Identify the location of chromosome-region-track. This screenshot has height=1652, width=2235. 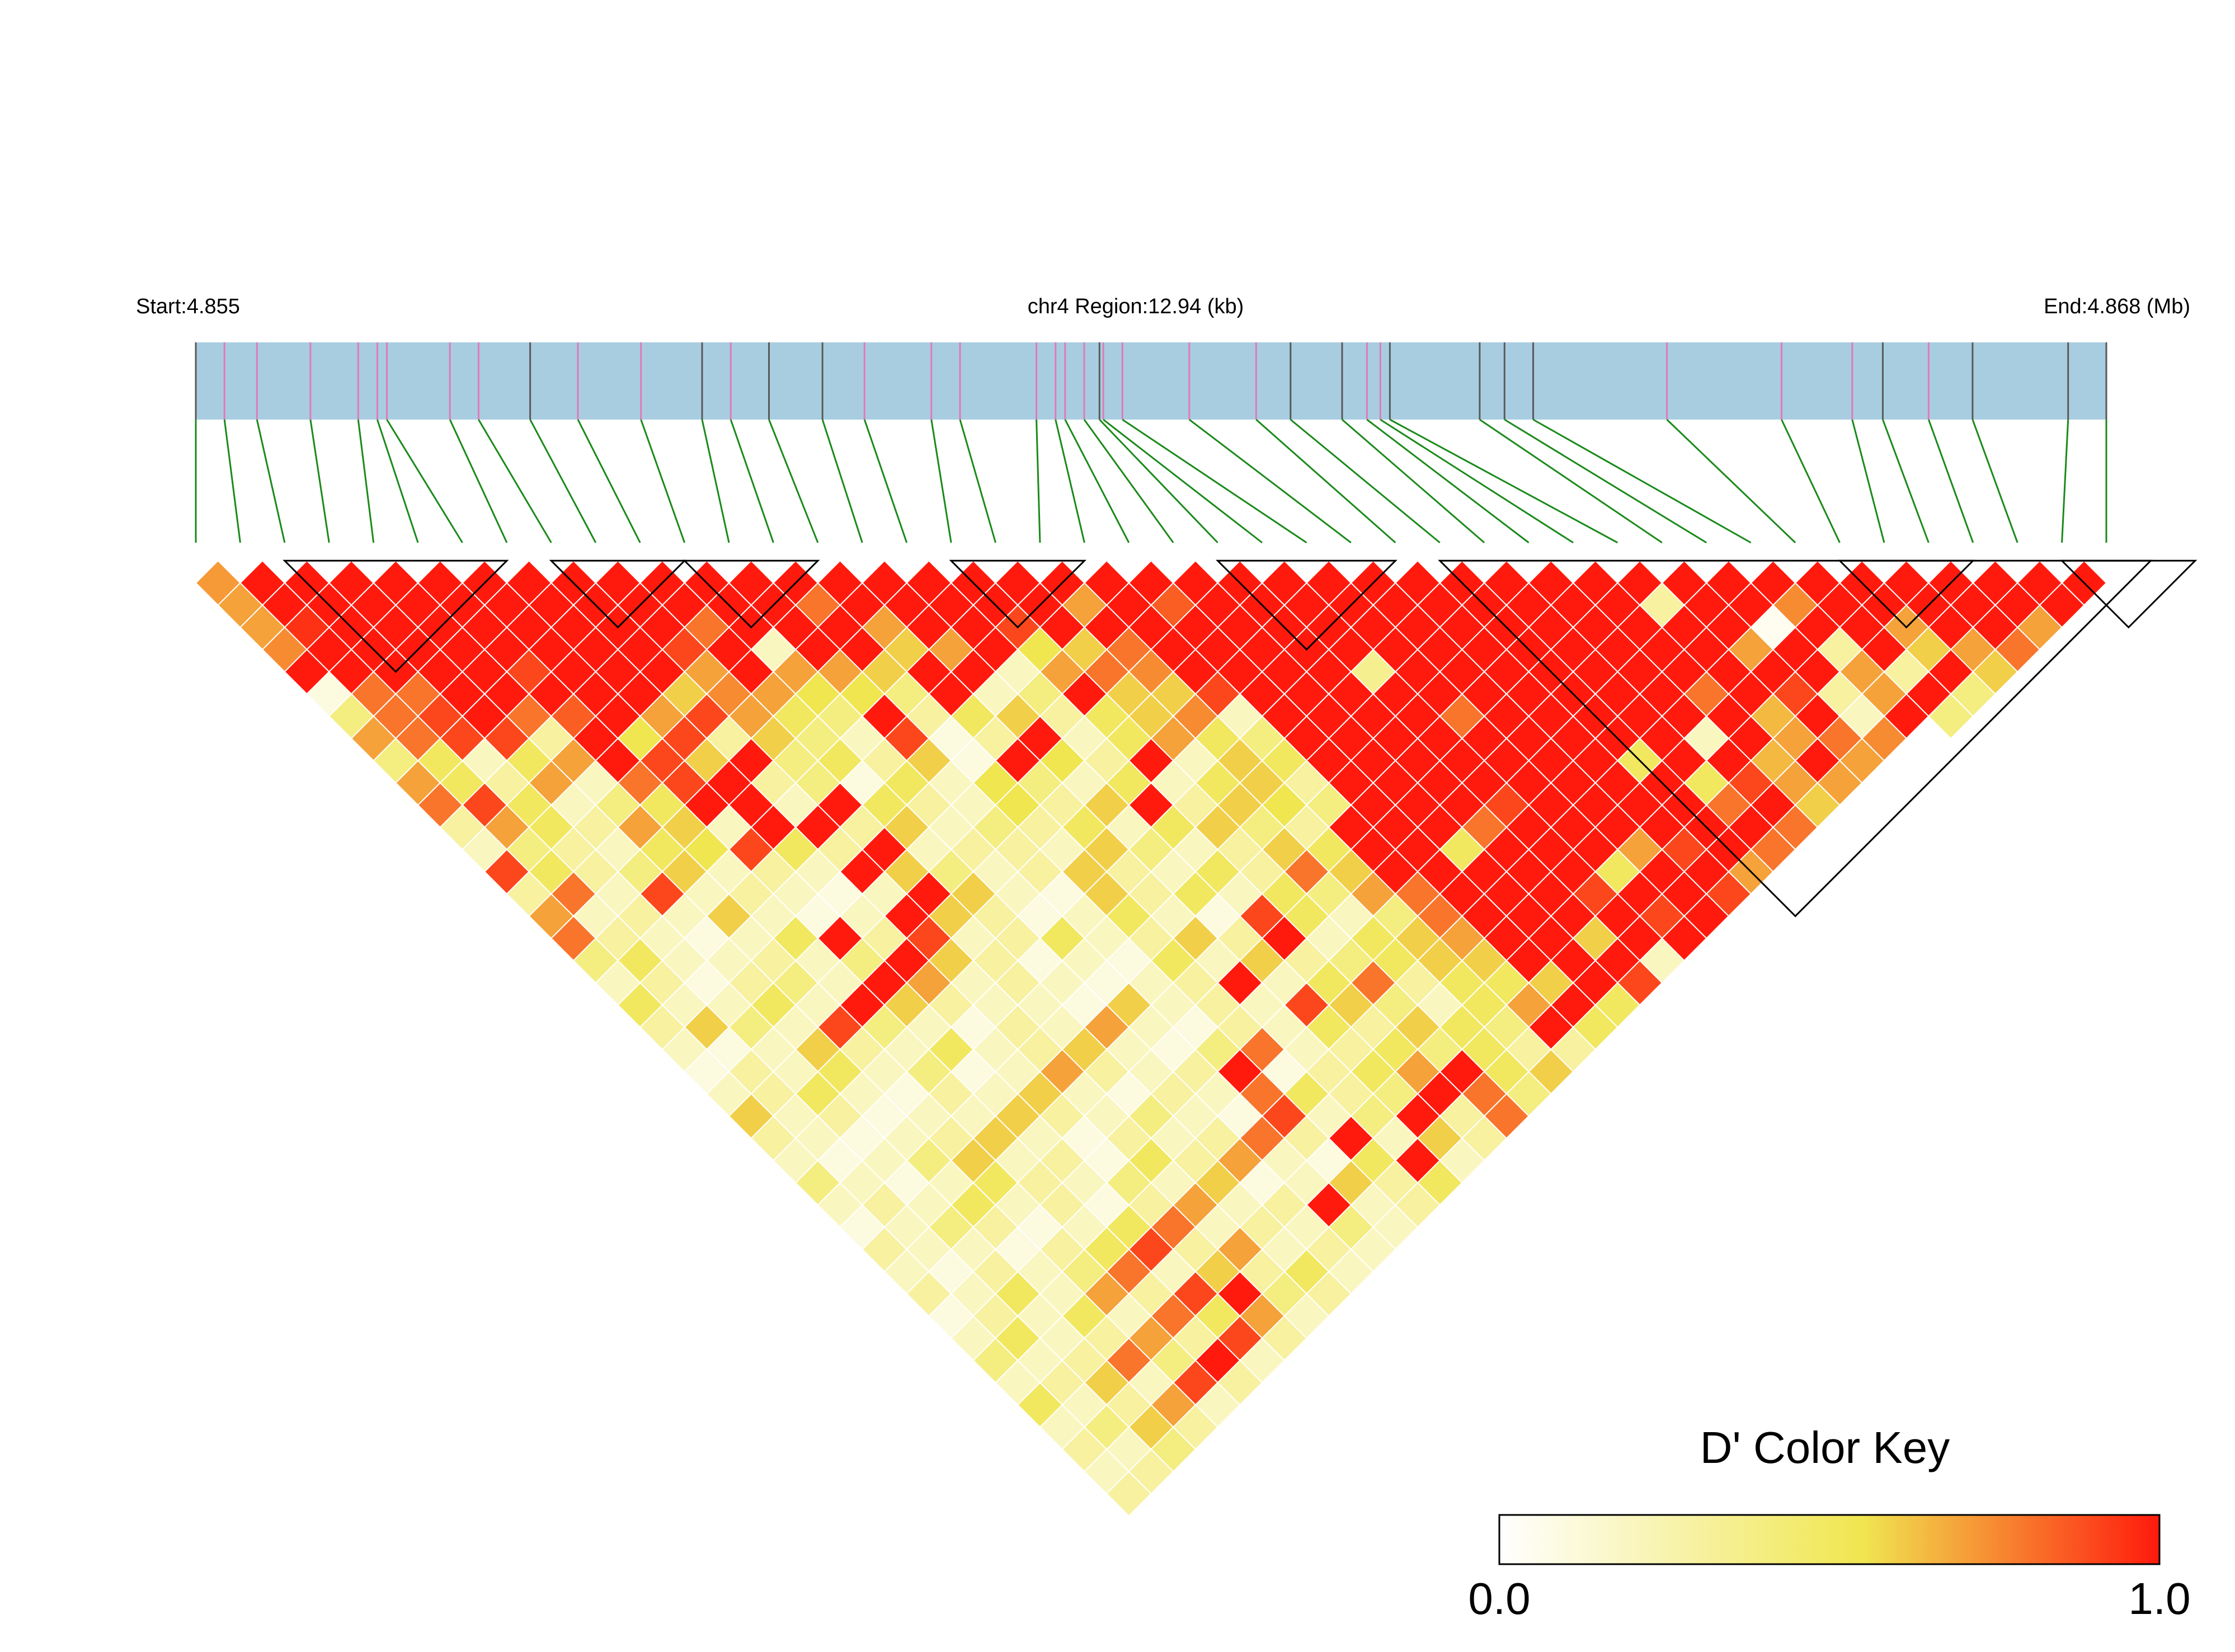
(1151, 381).